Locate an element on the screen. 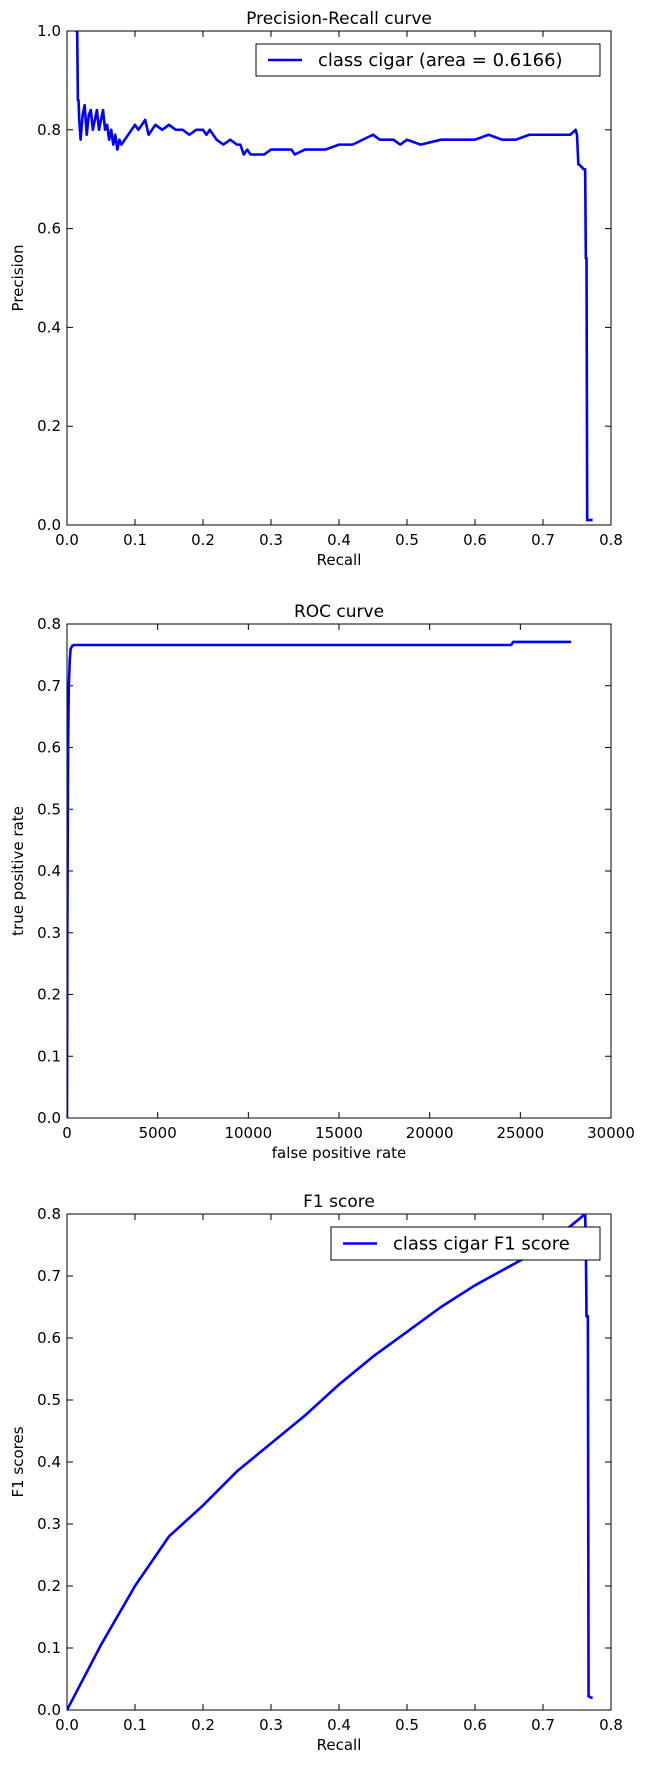  y-axis-label: true positive rate is located at coordinates (18, 871).